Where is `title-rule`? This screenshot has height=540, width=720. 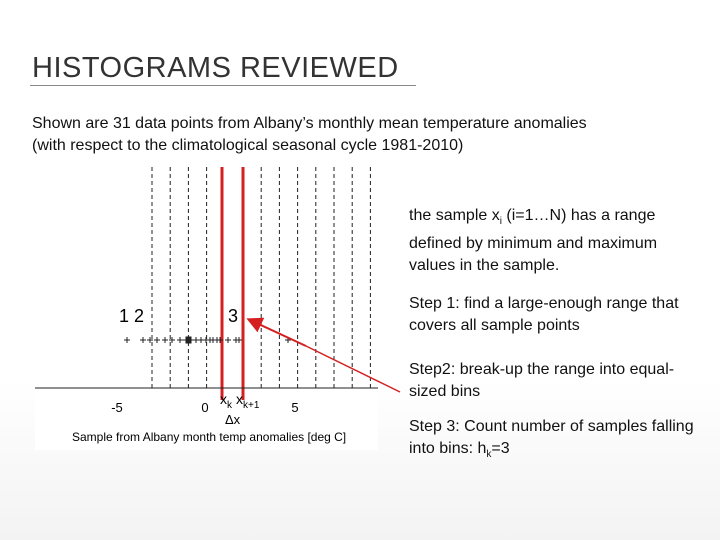
title-rule is located at coordinates (223, 85).